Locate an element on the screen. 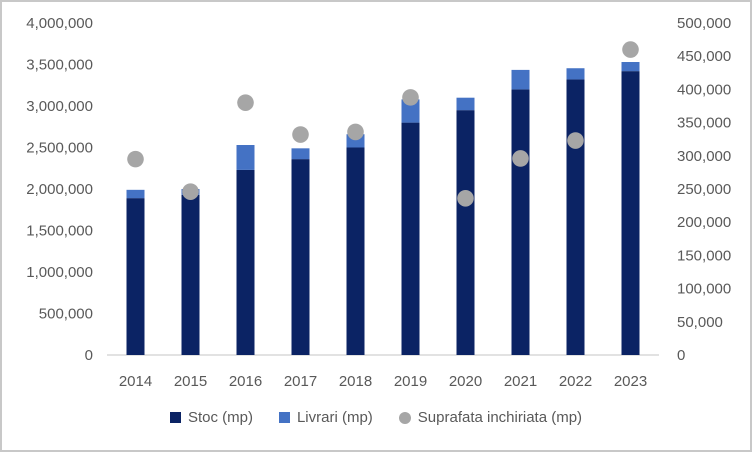 The width and height of the screenshot is (752, 452). left-axis-tick-label: 1,500,000 is located at coordinates (59, 231).